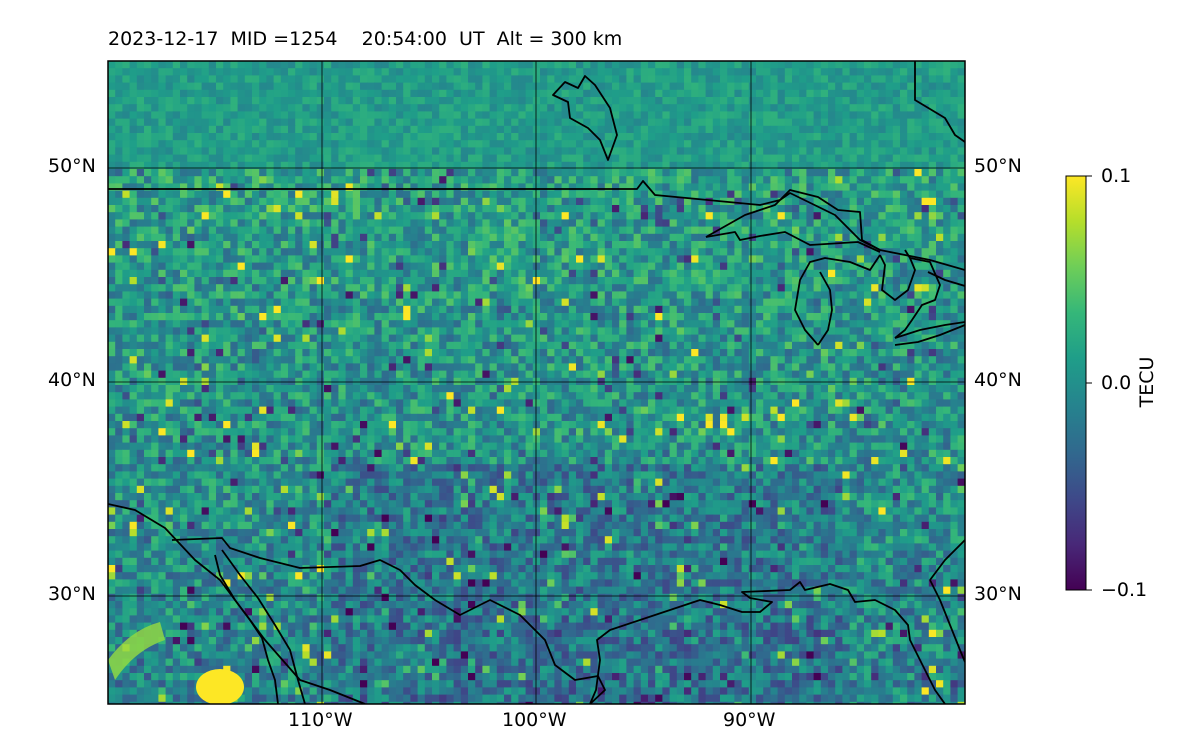 This screenshot has height=750, width=1200. What do you see at coordinates (534, 720) in the screenshot?
I see `lon-label-100w: 100°W` at bounding box center [534, 720].